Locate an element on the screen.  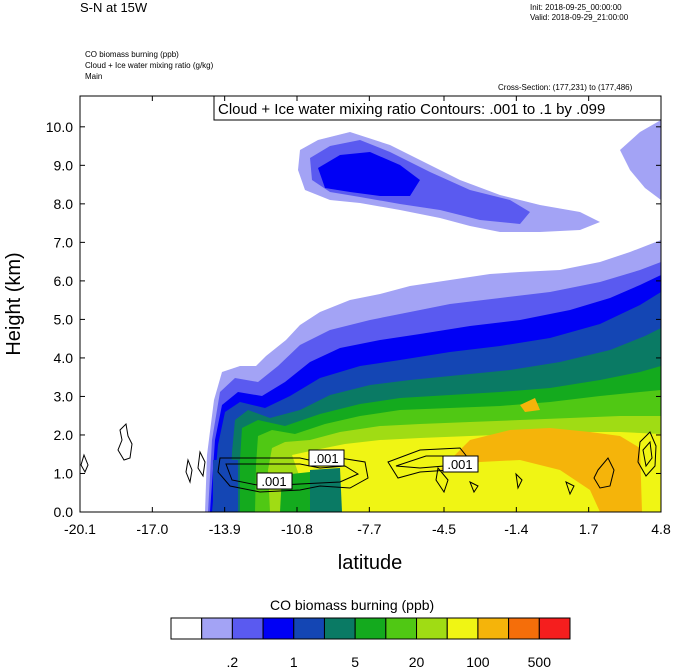
co-right-edge-light-blue is located at coordinates (640, 160).